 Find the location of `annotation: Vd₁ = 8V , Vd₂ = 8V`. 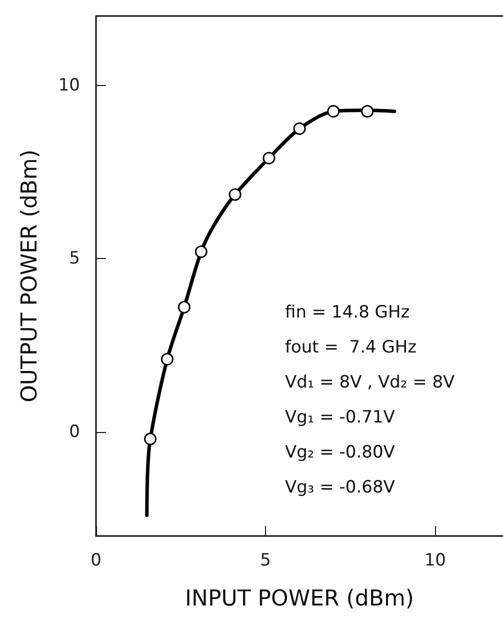

annotation: Vd₁ = 8V , Vd₂ = 8V is located at coordinates (370, 382).